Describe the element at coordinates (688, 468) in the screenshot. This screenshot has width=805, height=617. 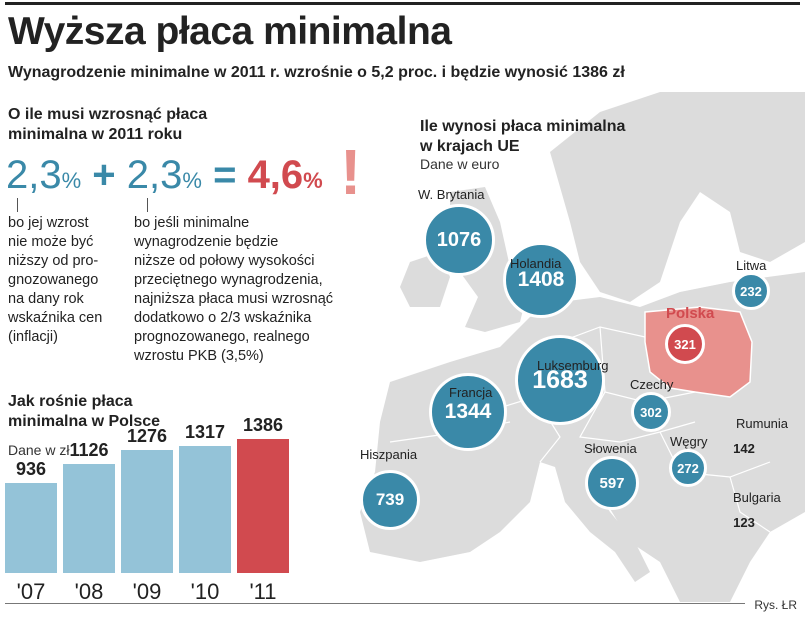
I see `bubble-wgry: 272` at that location.